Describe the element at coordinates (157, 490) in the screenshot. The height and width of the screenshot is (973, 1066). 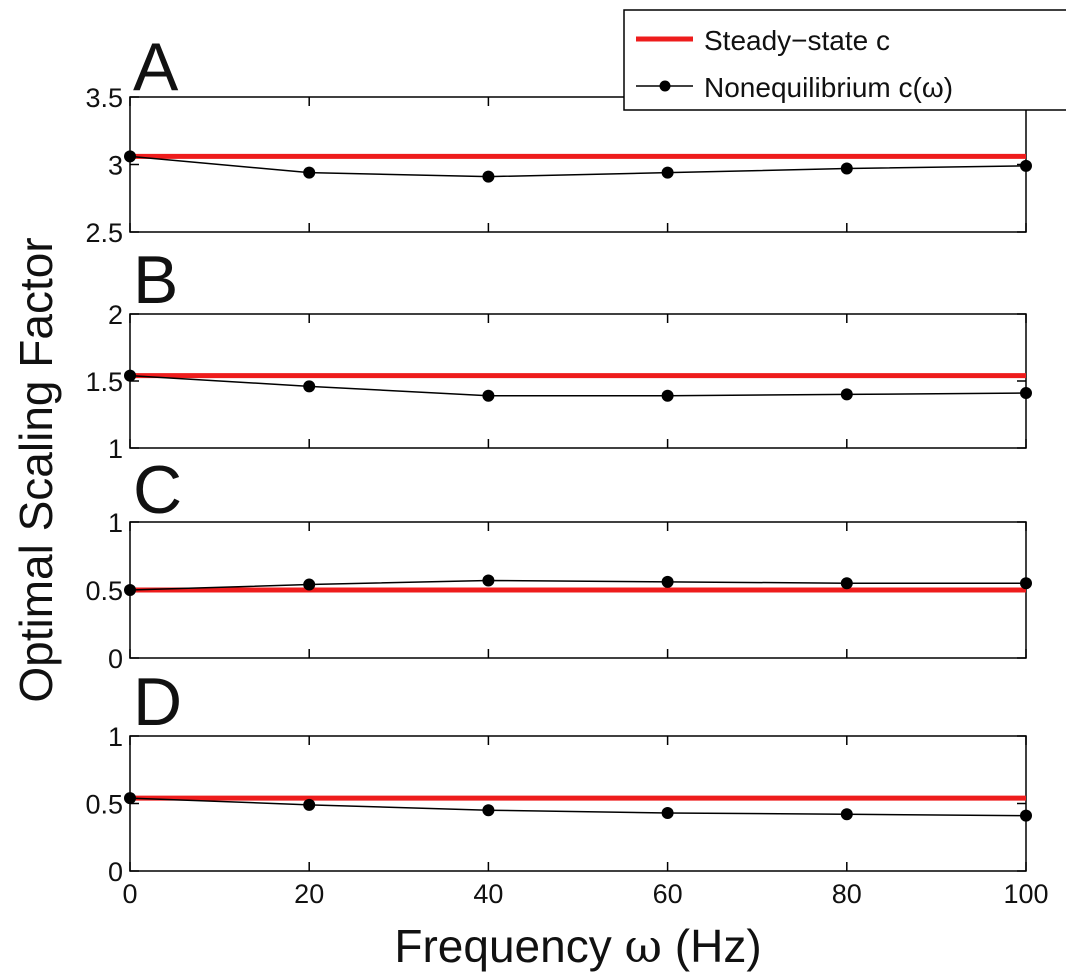
I see `panel-label: C` at that location.